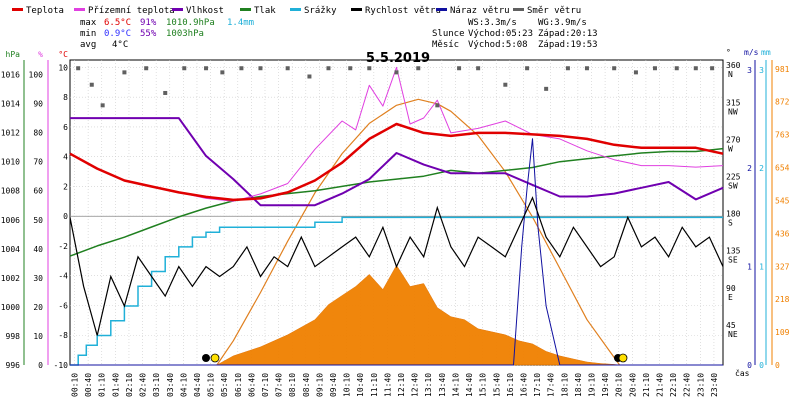 Image resolution: width=800 pixels, height=400 pixels. I want to click on x-tick-21: 10:40, so click(360, 385).